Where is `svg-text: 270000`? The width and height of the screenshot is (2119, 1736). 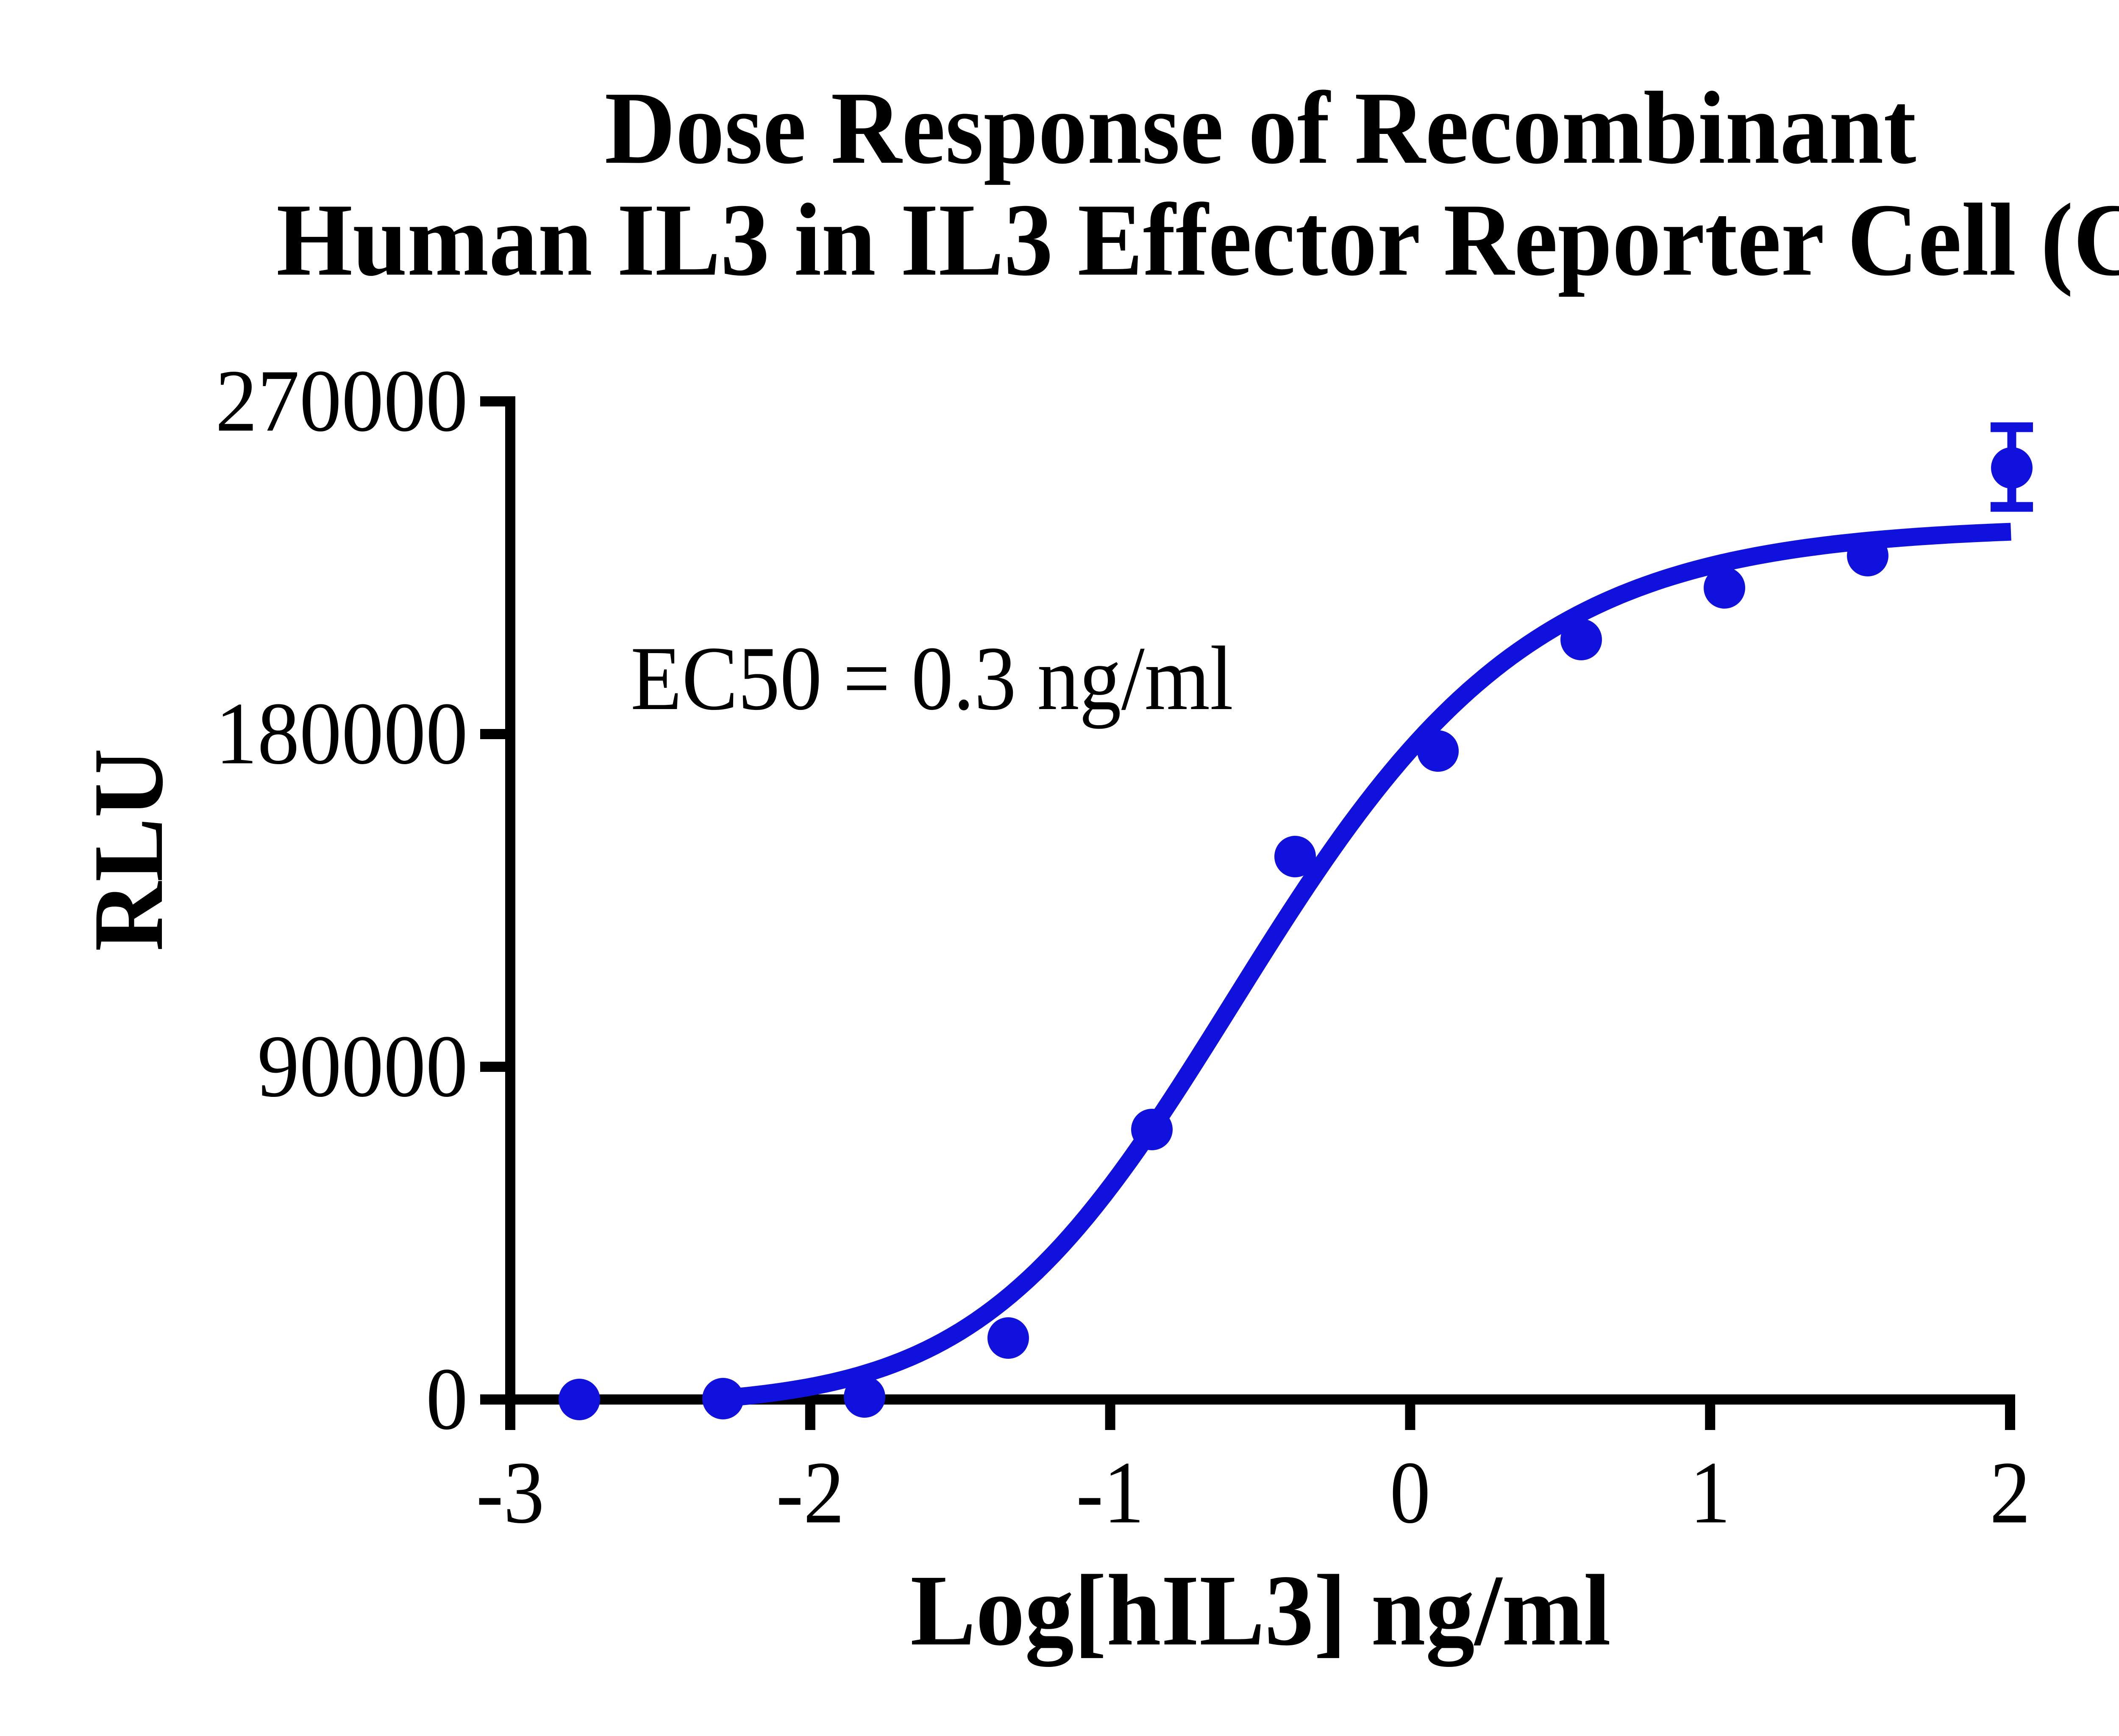
svg-text: 270000 is located at coordinates (342, 401).